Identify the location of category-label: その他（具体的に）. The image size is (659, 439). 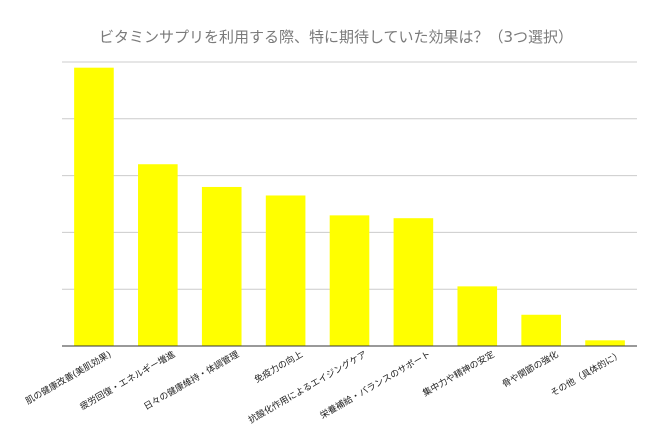
(586, 373).